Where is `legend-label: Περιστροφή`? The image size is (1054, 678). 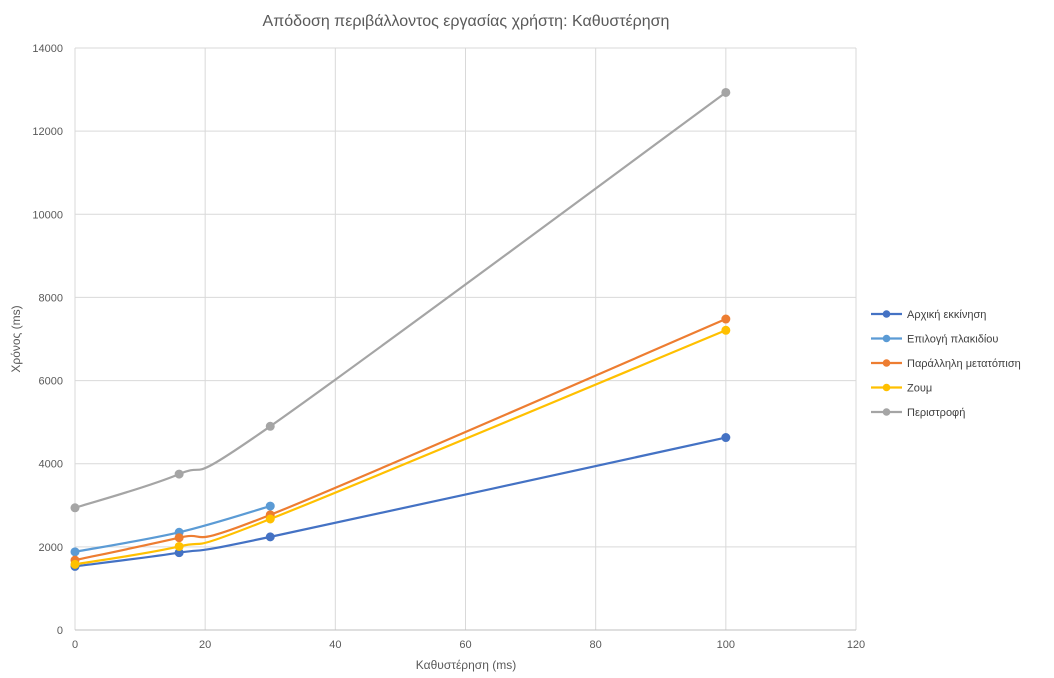 legend-label: Περιστροφή is located at coordinates (936, 413).